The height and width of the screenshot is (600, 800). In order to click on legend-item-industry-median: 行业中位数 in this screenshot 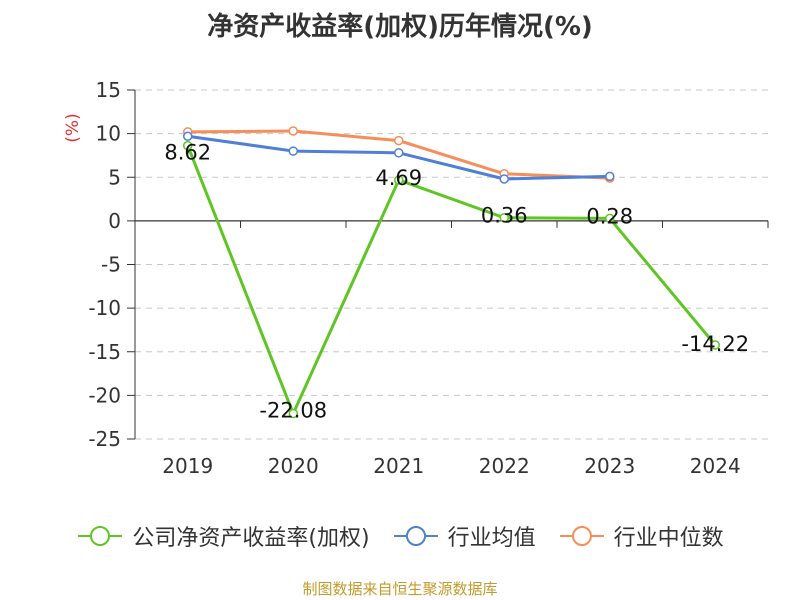, I will do `click(641, 536)`.